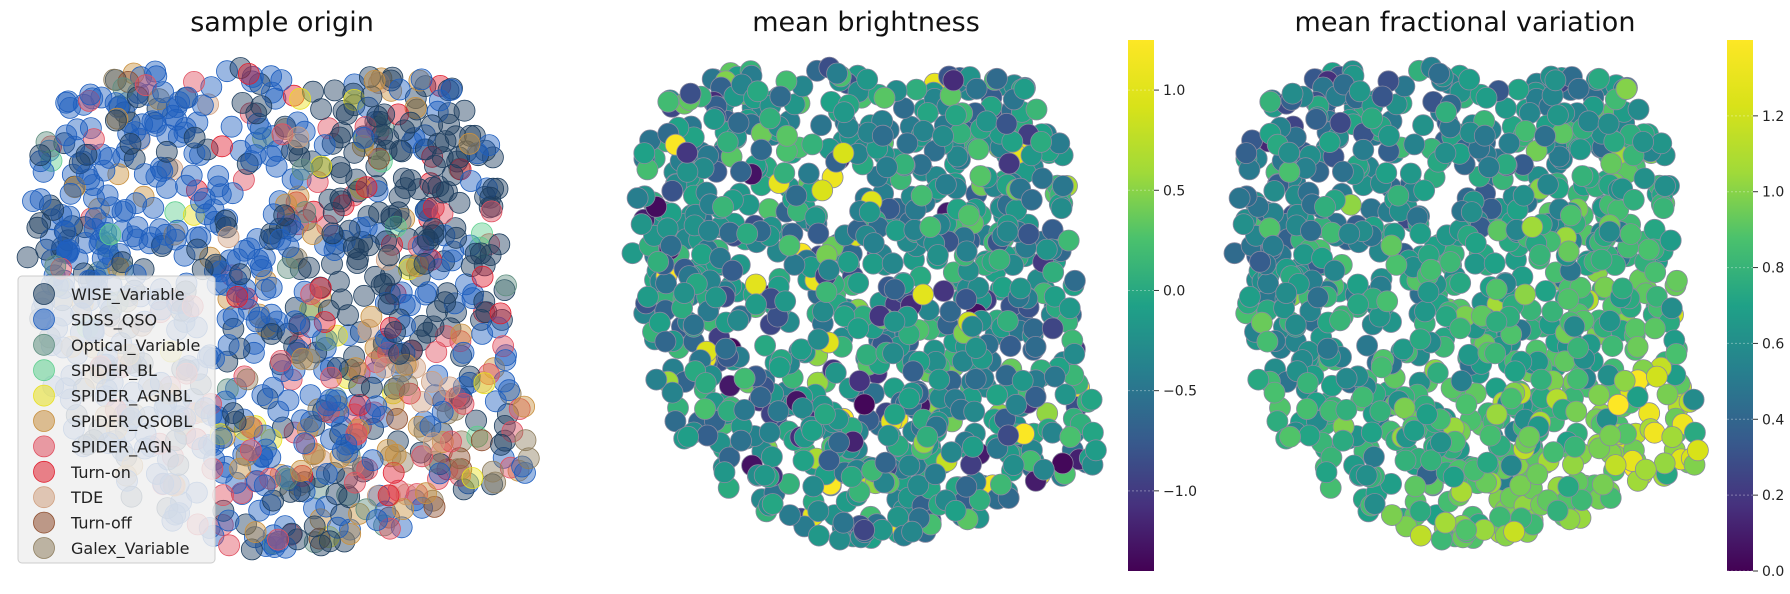  I want to click on panel3-title: mean fractional variation, so click(1465, 22).